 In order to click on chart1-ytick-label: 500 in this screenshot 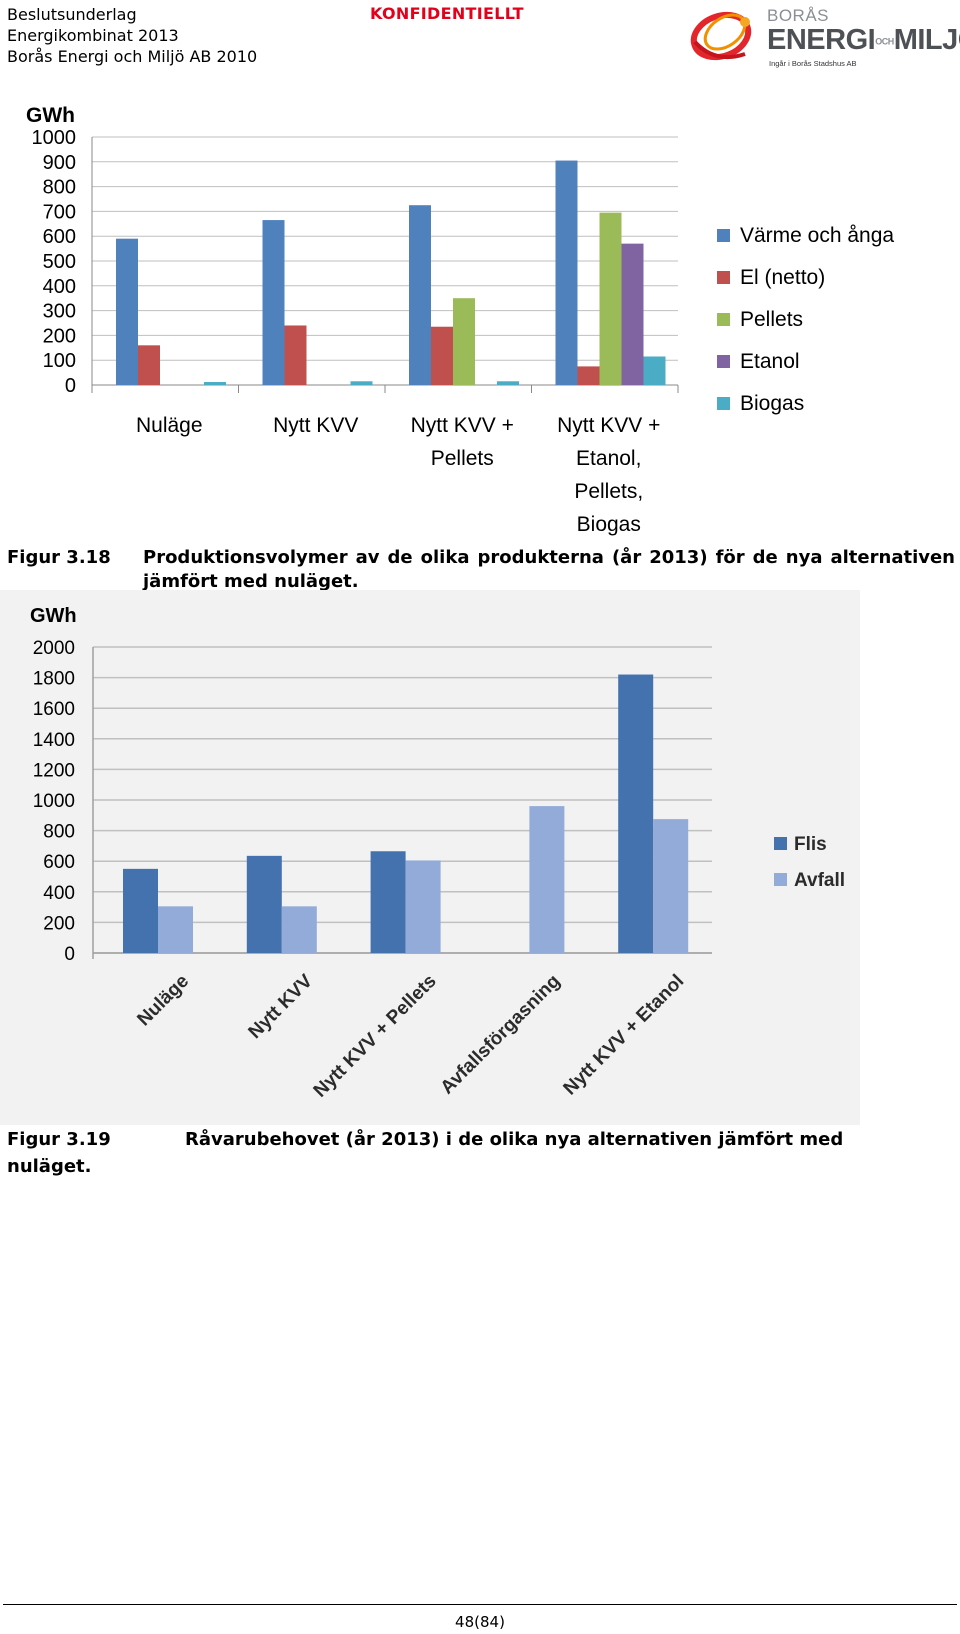, I will do `click(59, 262)`.